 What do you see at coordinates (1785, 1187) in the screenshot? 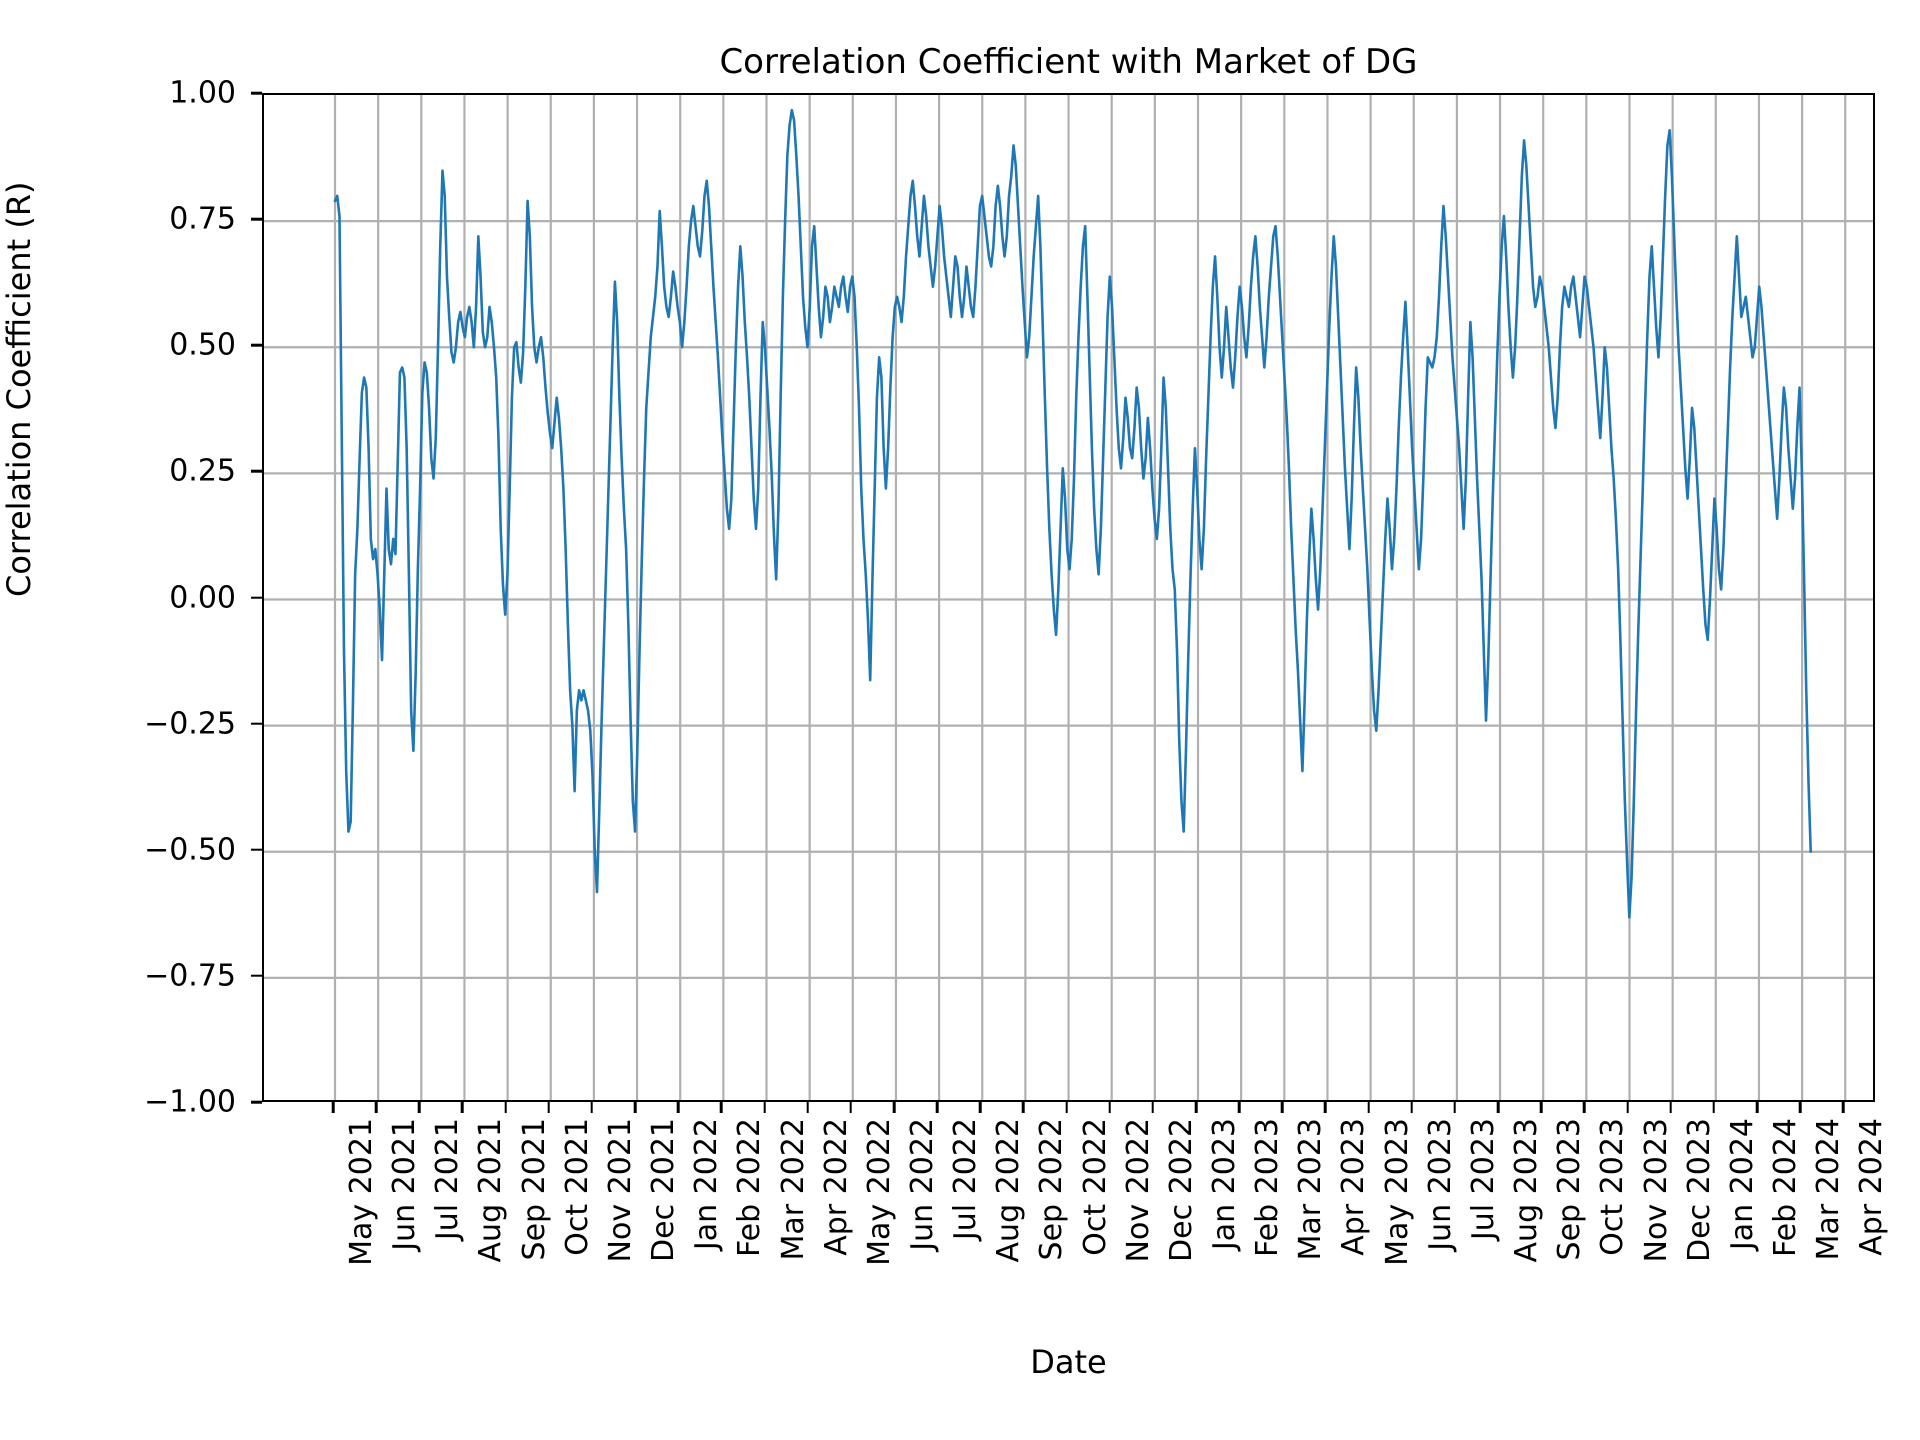
I see `x-axis-tick-label: Feb 2024` at bounding box center [1785, 1187].